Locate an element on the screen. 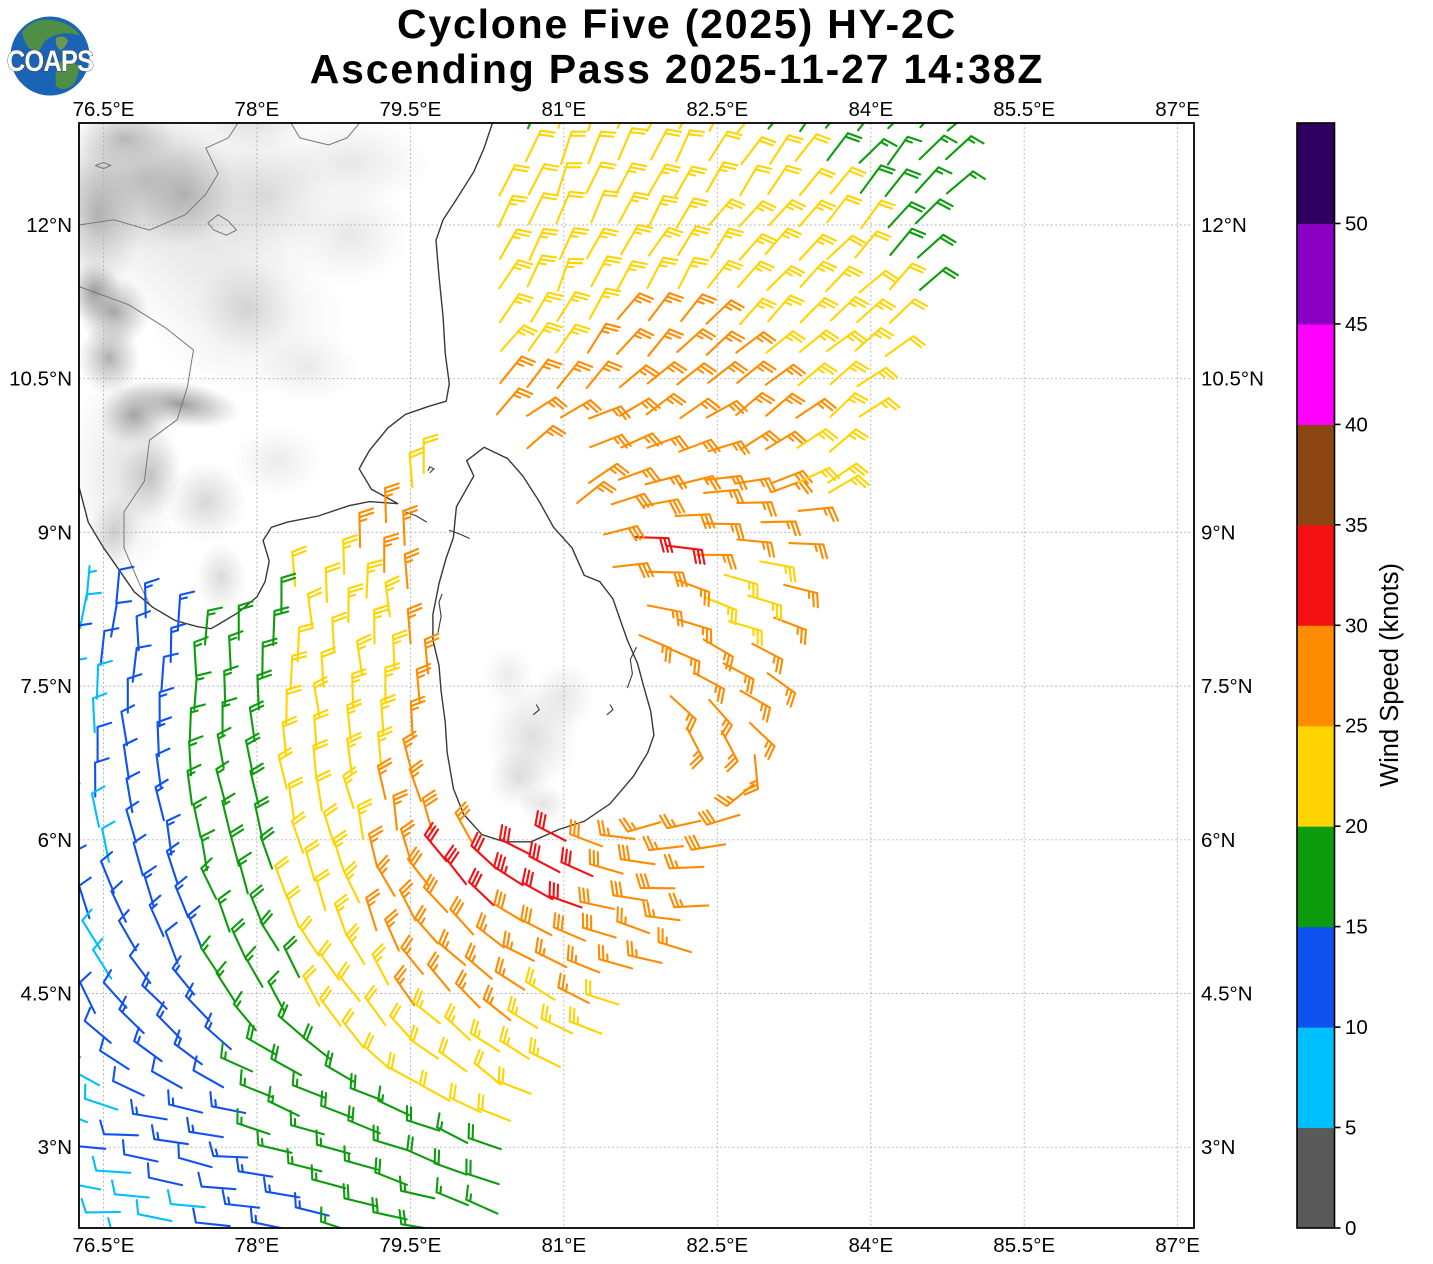  svg-text: 20 is located at coordinates (1356, 826).